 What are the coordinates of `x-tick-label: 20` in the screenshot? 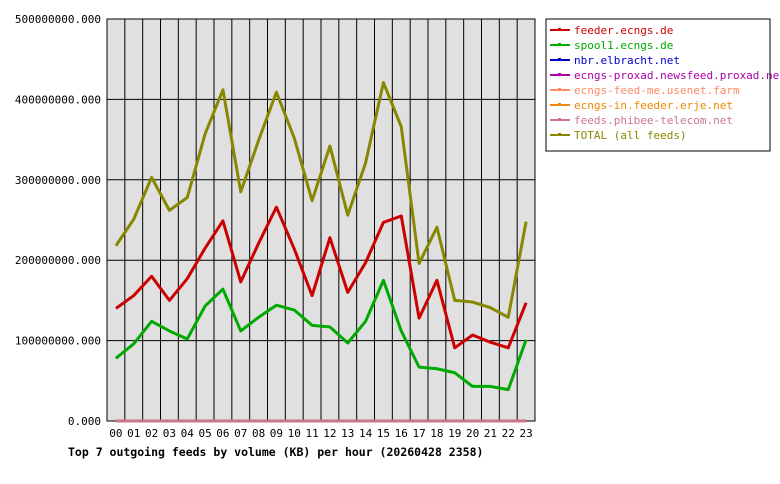 It's located at (472, 433).